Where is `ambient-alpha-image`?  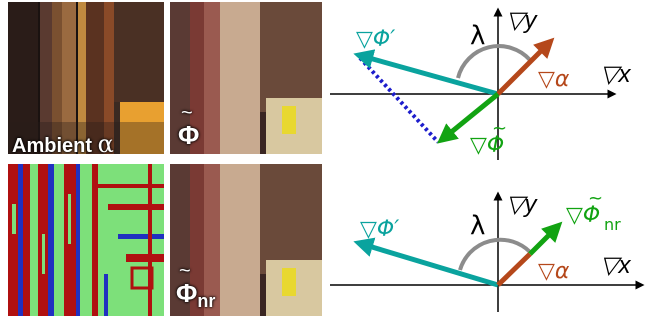
ambient-alpha-image is located at coordinates (86, 78).